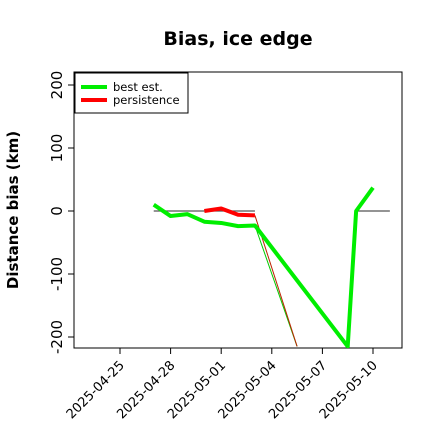  What do you see at coordinates (57, 148) in the screenshot?
I see `y-tick-label: 100` at bounding box center [57, 148].